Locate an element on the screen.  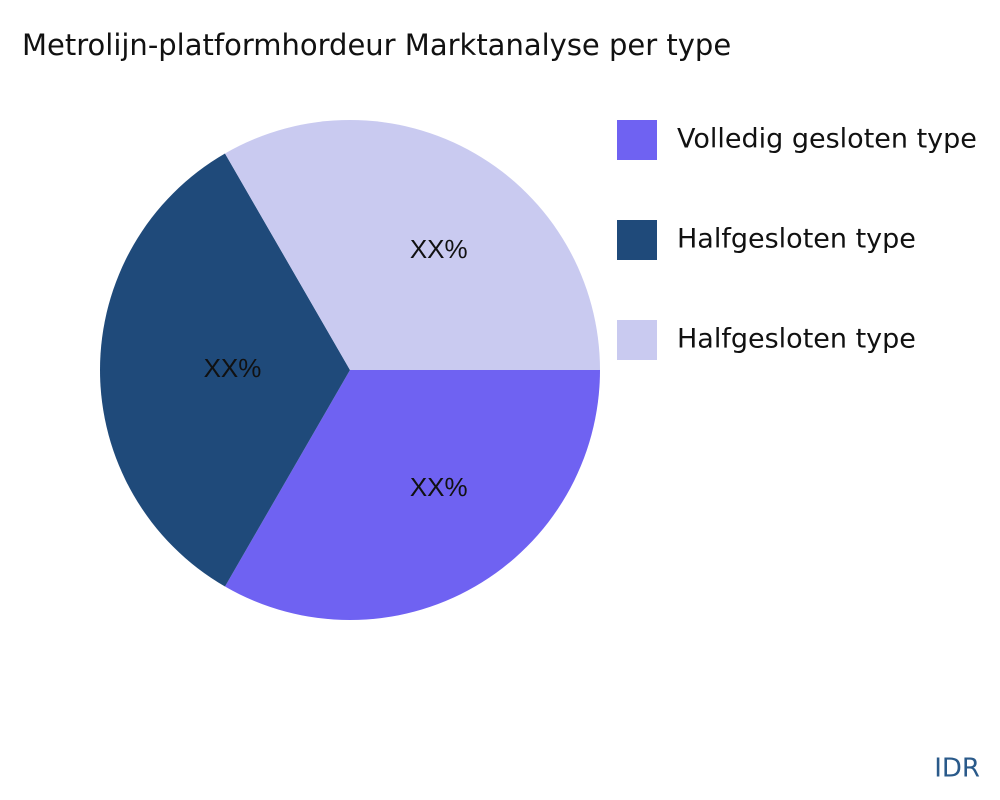
legend-label: Volledig gesloten type is located at coordinates (827, 139).